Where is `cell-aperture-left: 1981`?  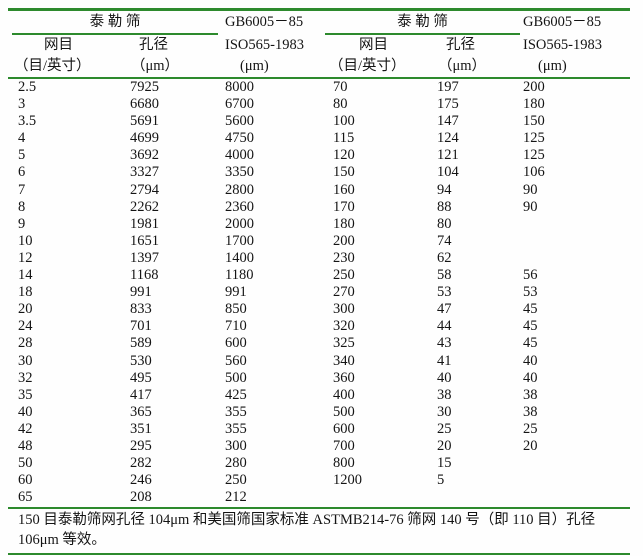 cell-aperture-left: 1981 is located at coordinates (144, 223).